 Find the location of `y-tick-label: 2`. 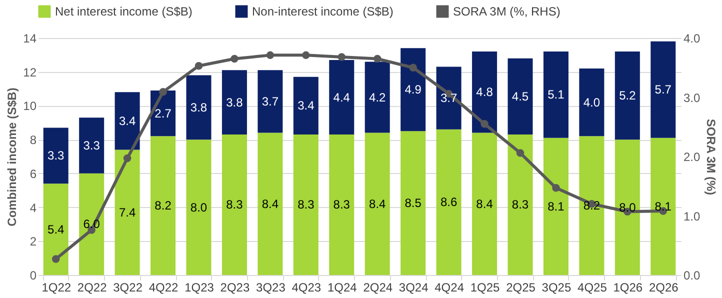

y-tick-label: 2 is located at coordinates (33, 241).